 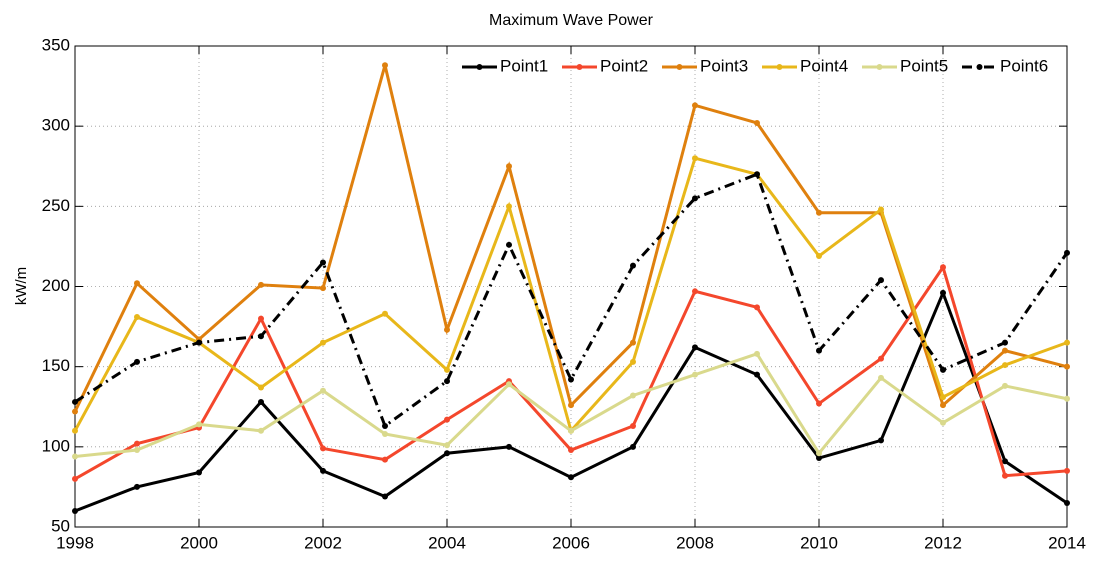 I want to click on x-tick-label: 2006, so click(x=571, y=542).